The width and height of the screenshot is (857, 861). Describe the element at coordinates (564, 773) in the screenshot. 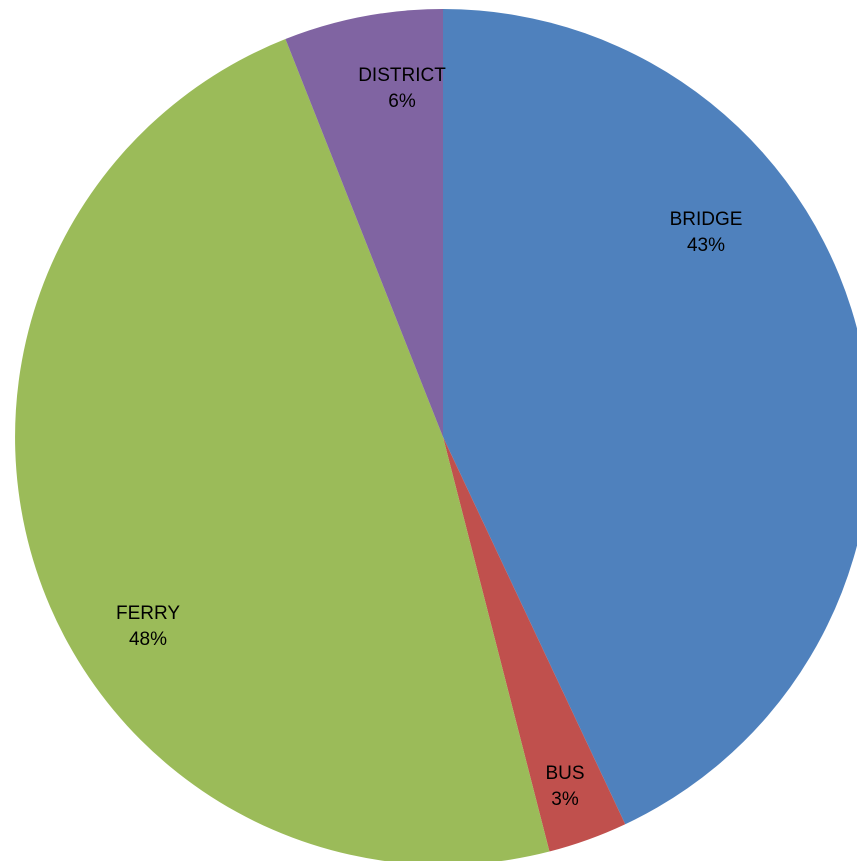

I see `slice-label-bus: BUS` at that location.